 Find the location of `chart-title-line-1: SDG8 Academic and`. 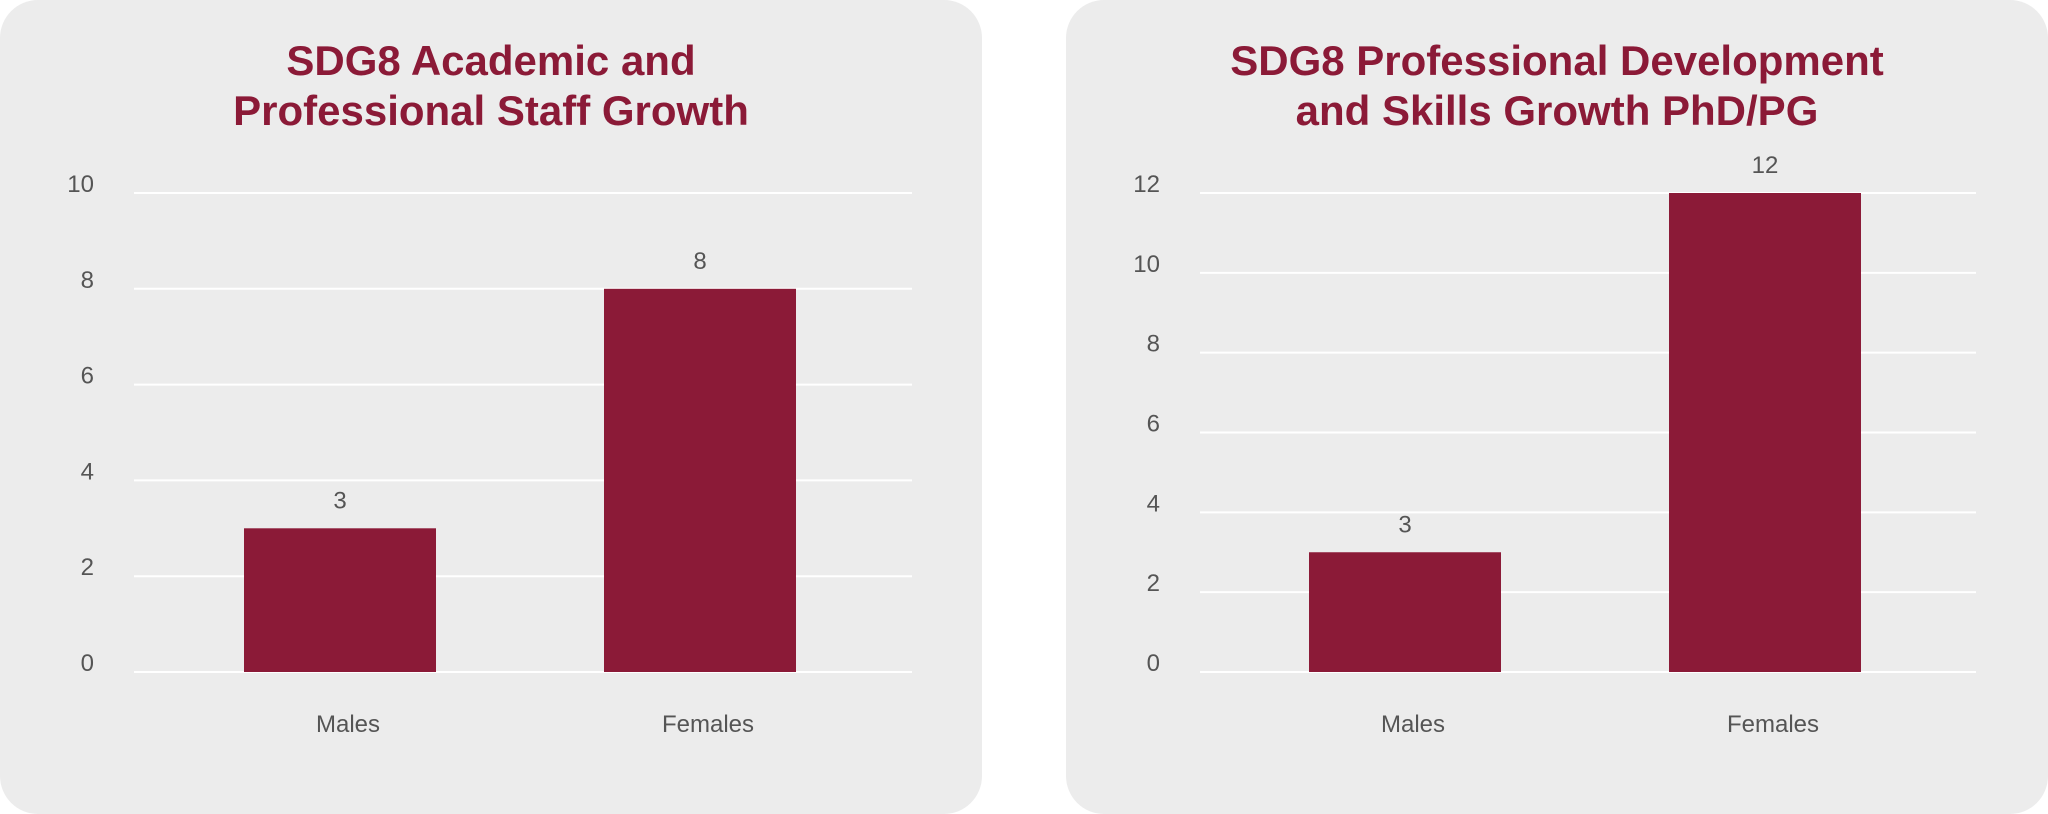

chart-title-line-1: SDG8 Academic and is located at coordinates (491, 60).